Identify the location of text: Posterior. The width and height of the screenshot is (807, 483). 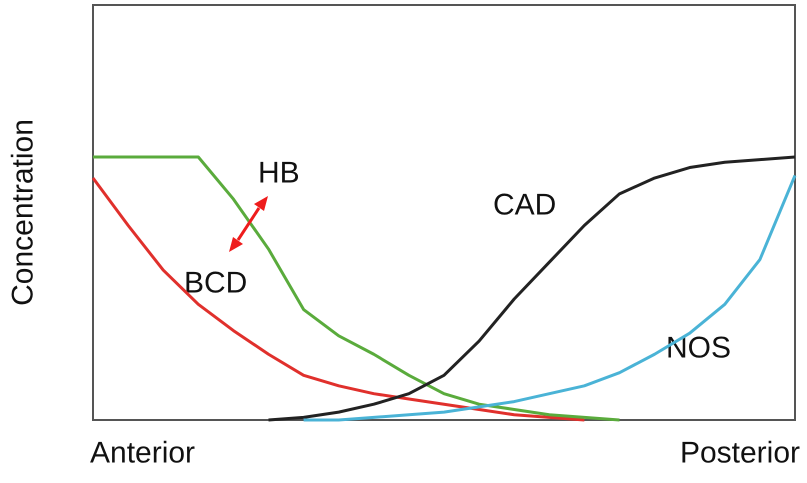
(740, 453).